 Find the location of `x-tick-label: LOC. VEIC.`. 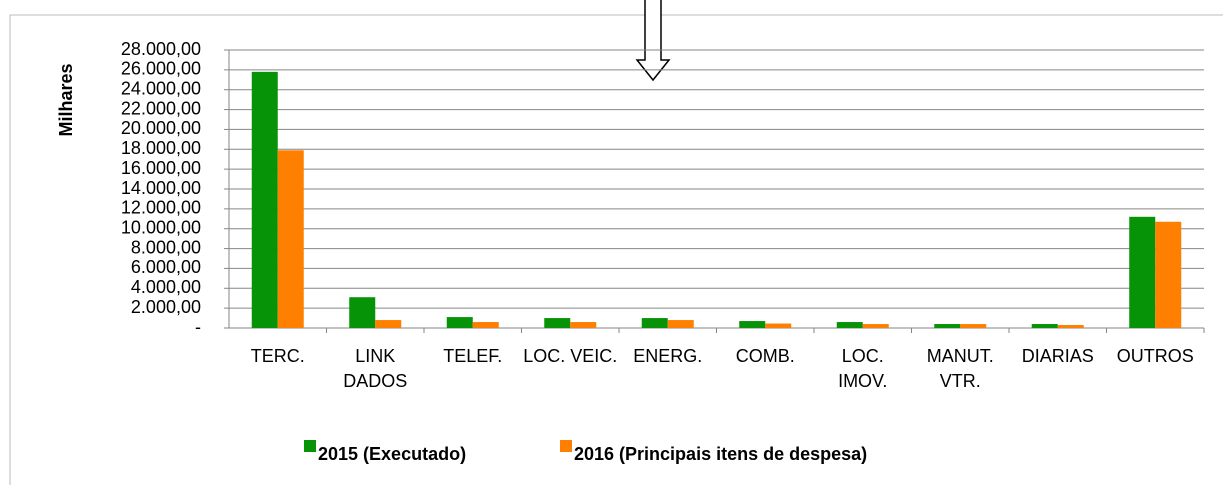

x-tick-label: LOC. VEIC. is located at coordinates (570, 356).